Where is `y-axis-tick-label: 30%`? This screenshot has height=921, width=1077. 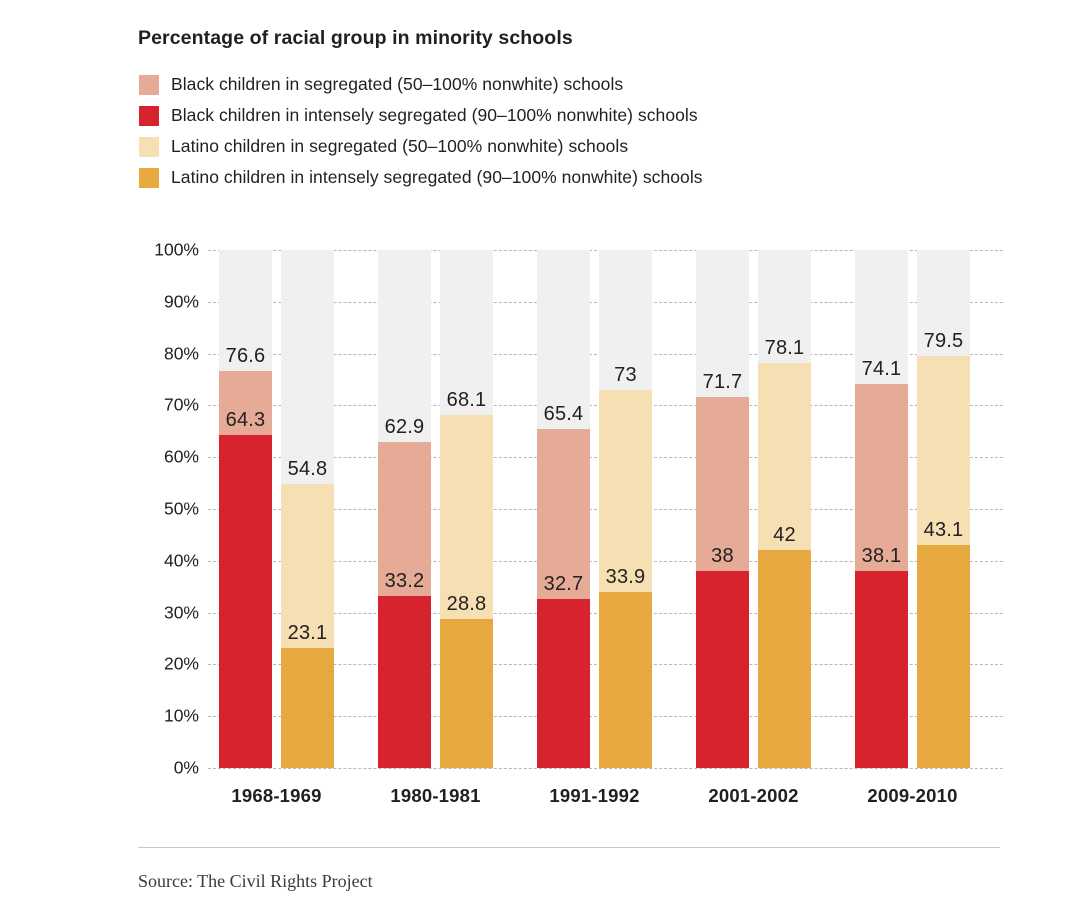 y-axis-tick-label: 30% is located at coordinates (181, 612).